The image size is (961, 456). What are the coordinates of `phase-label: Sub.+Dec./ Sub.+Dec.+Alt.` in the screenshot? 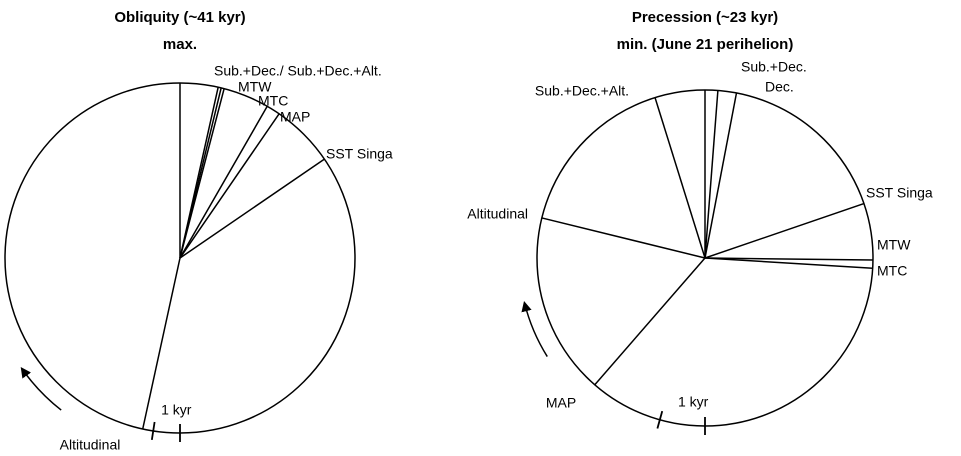 It's located at (298, 71).